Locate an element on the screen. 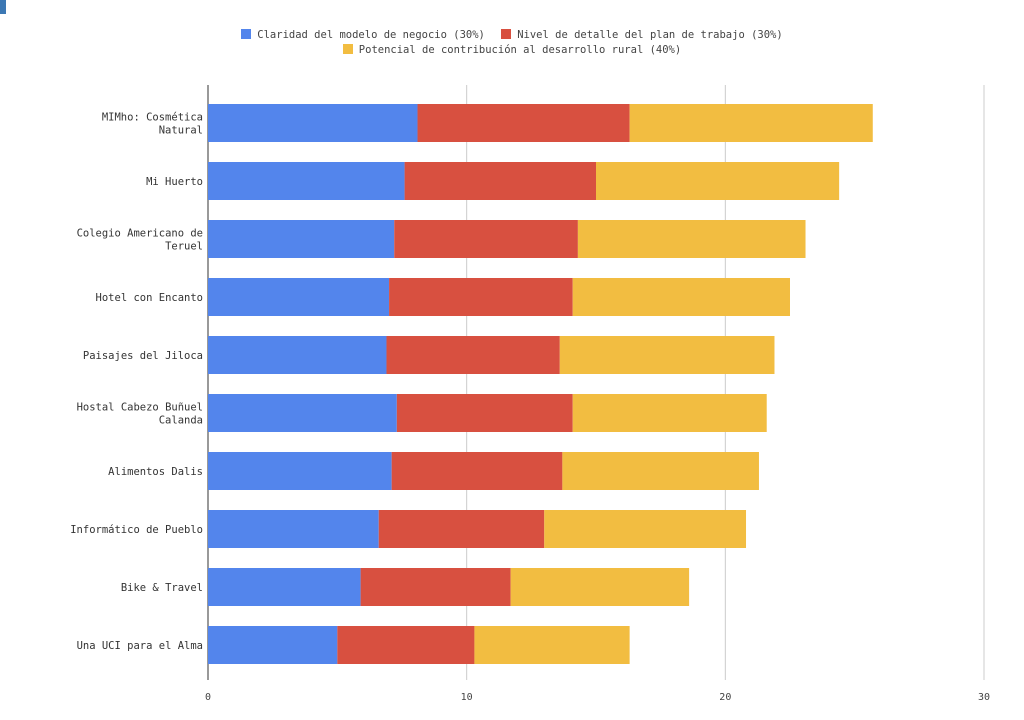 The image size is (1024, 720). category-label: Informático de Pueblo is located at coordinates (136, 530).